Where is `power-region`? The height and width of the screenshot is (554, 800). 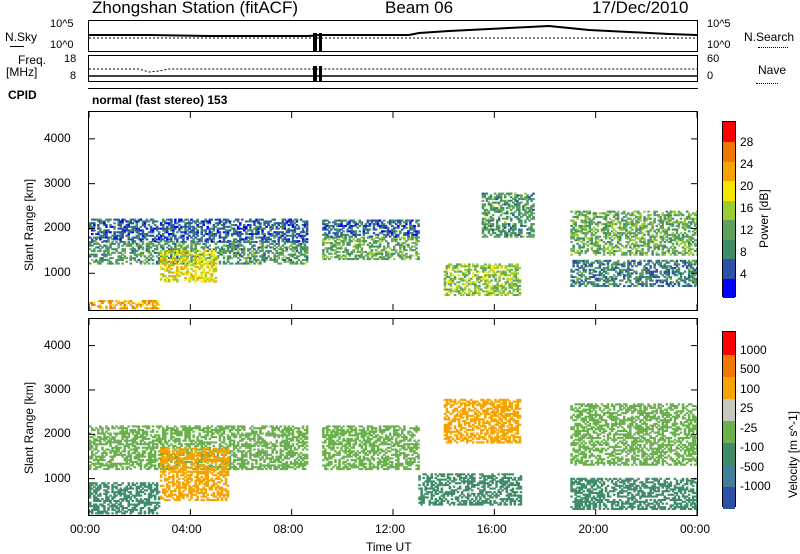 power-region is located at coordinates (125, 305).